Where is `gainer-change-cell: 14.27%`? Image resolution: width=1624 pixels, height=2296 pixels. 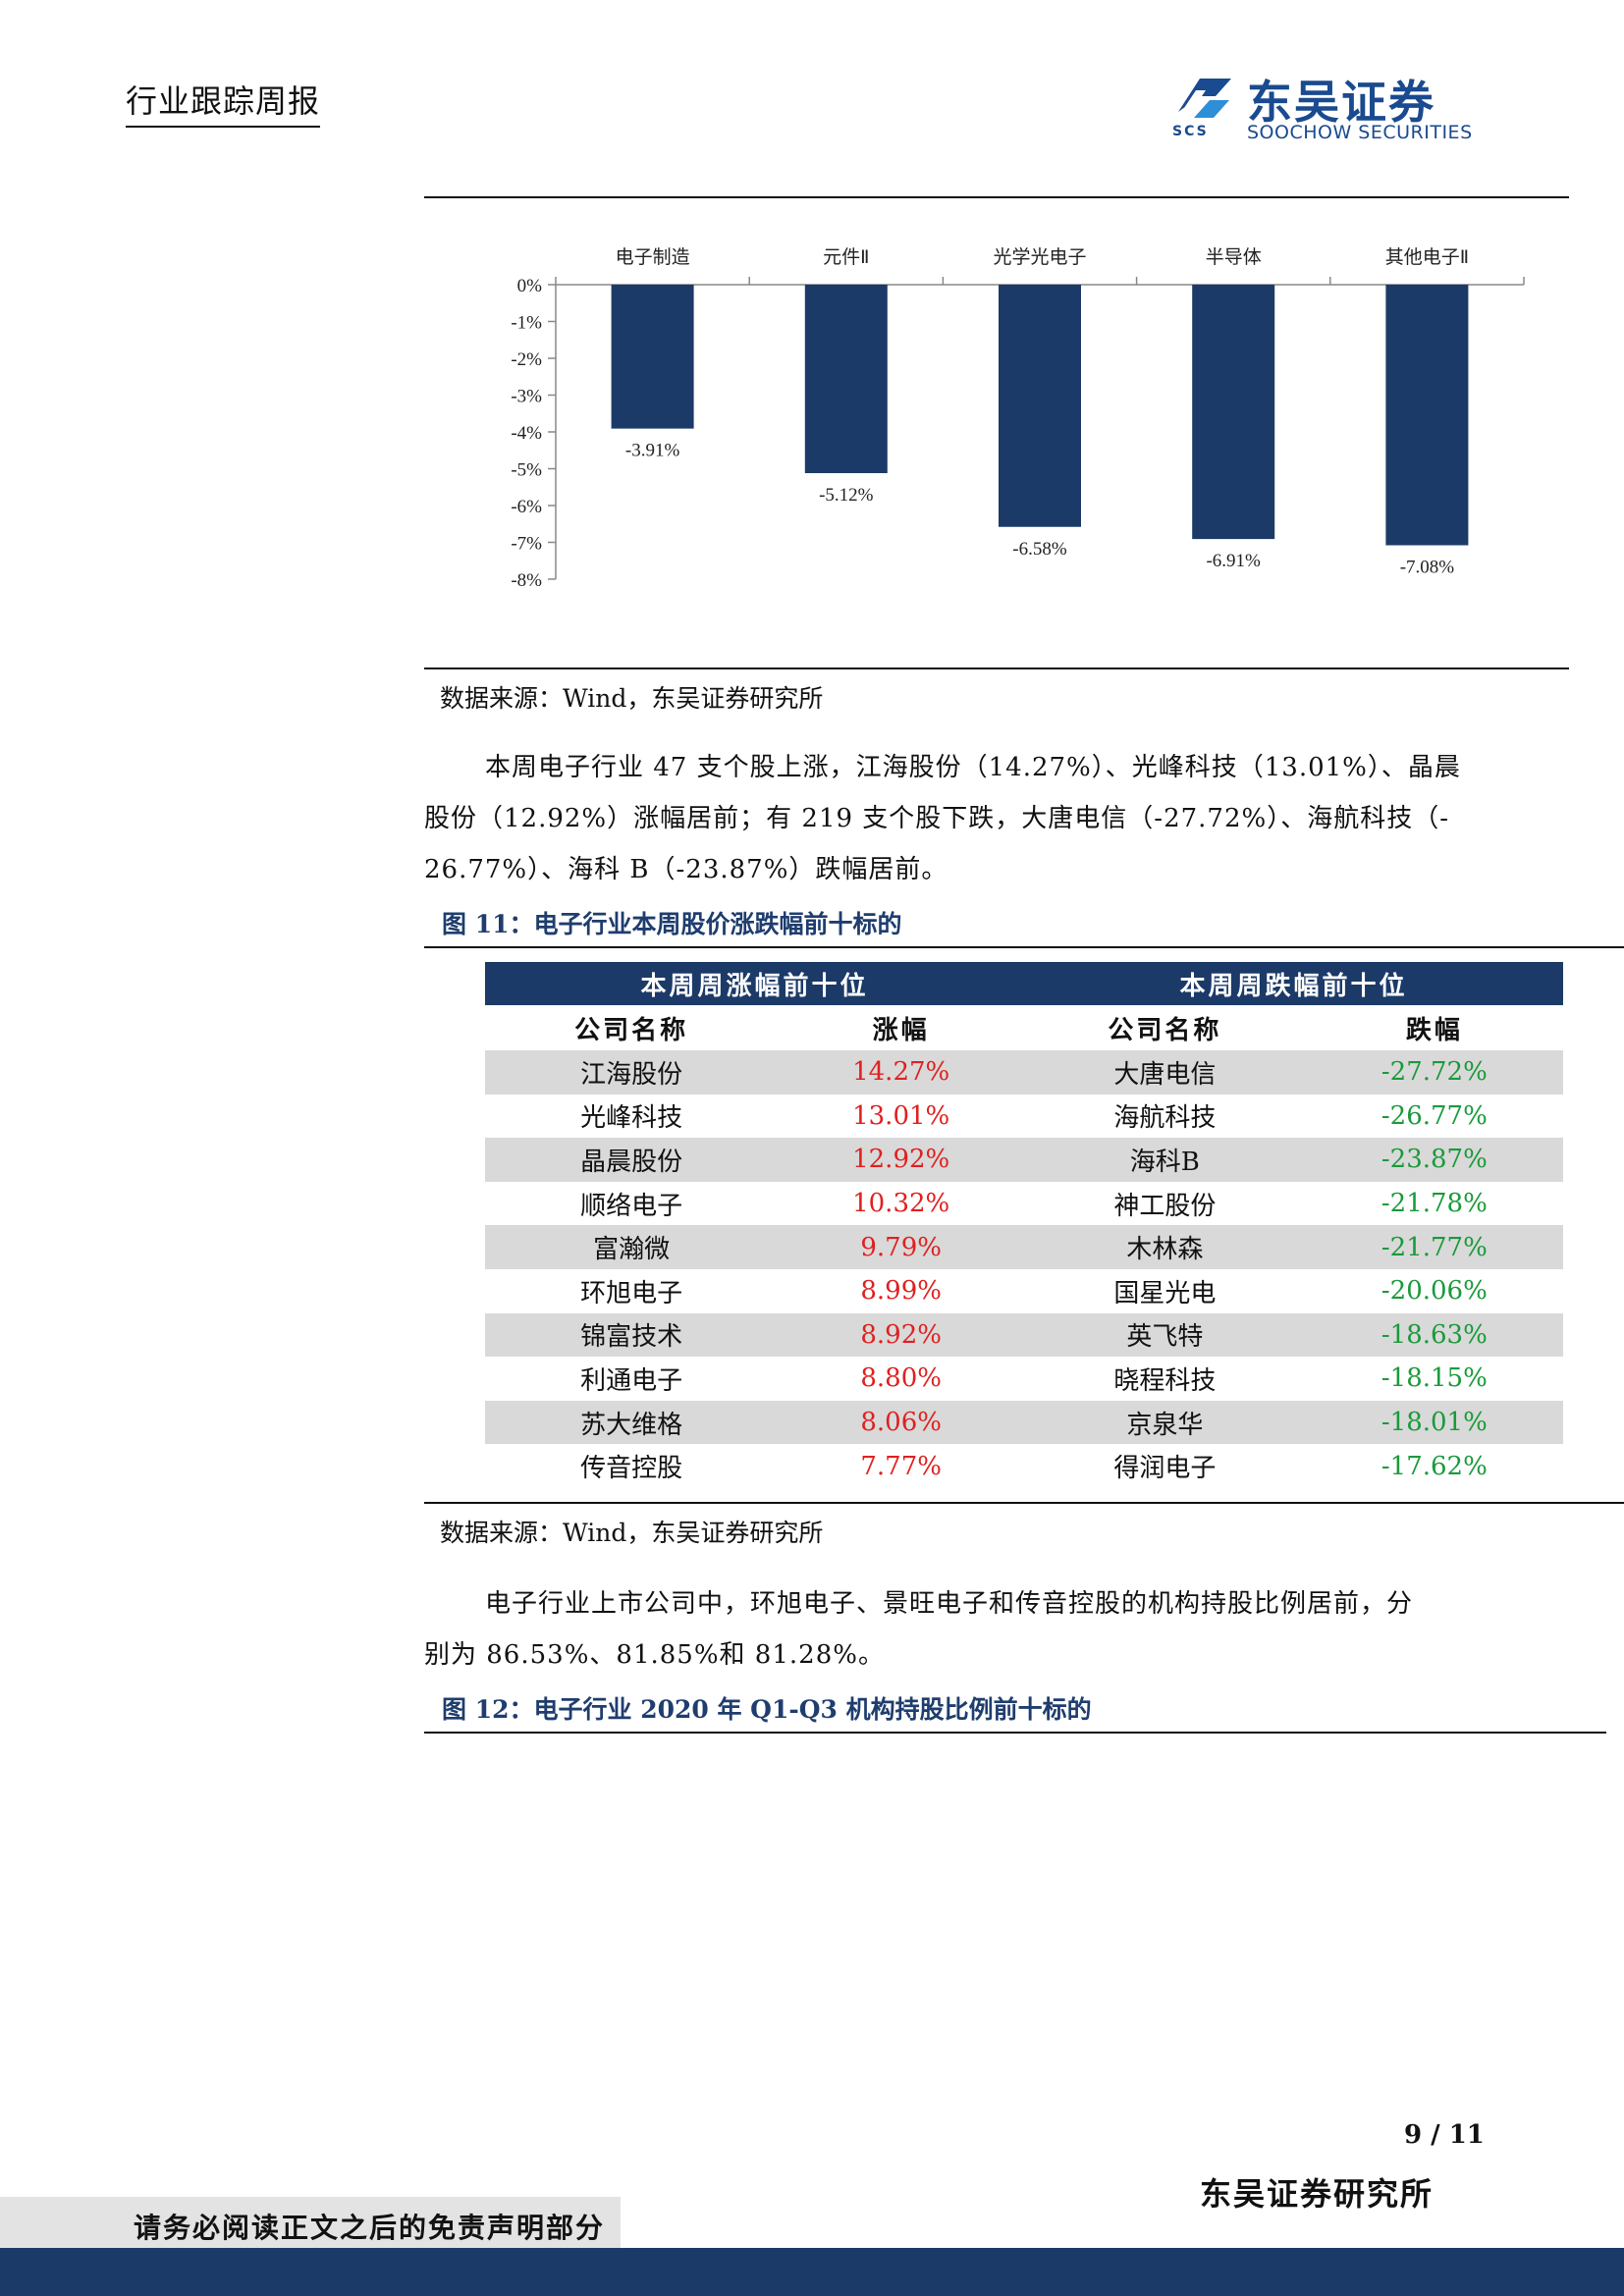
gainer-change-cell: 14.27% is located at coordinates (901, 1072).